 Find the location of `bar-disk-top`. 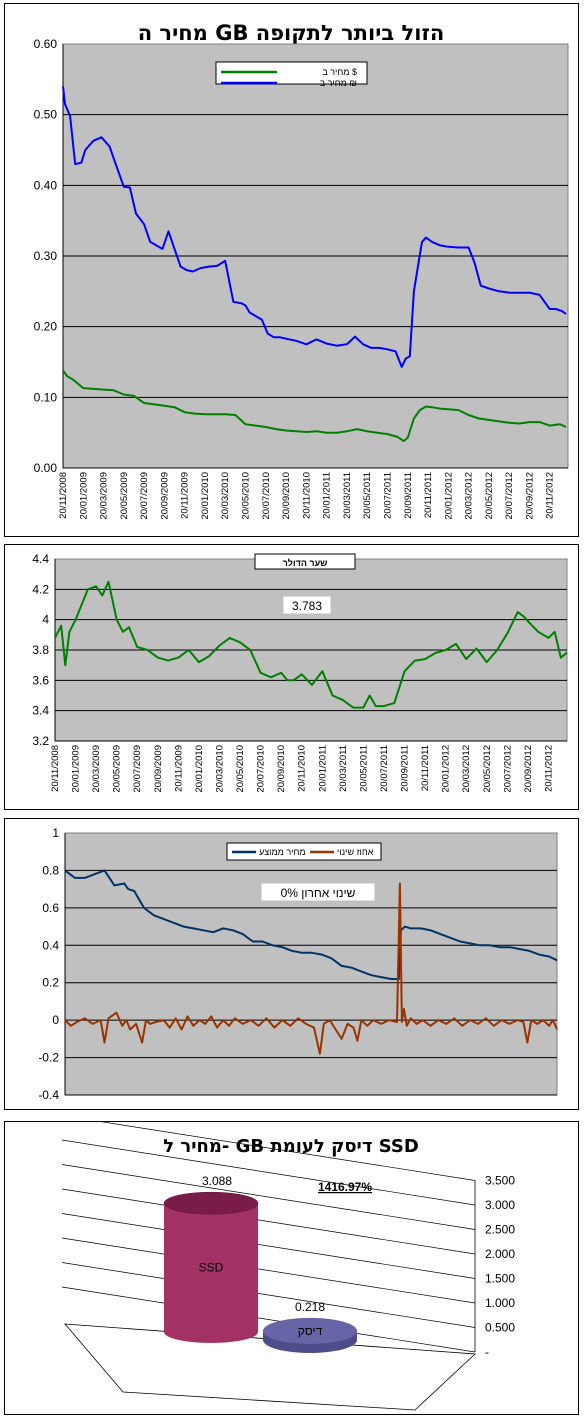

bar-disk-top is located at coordinates (310, 1330).